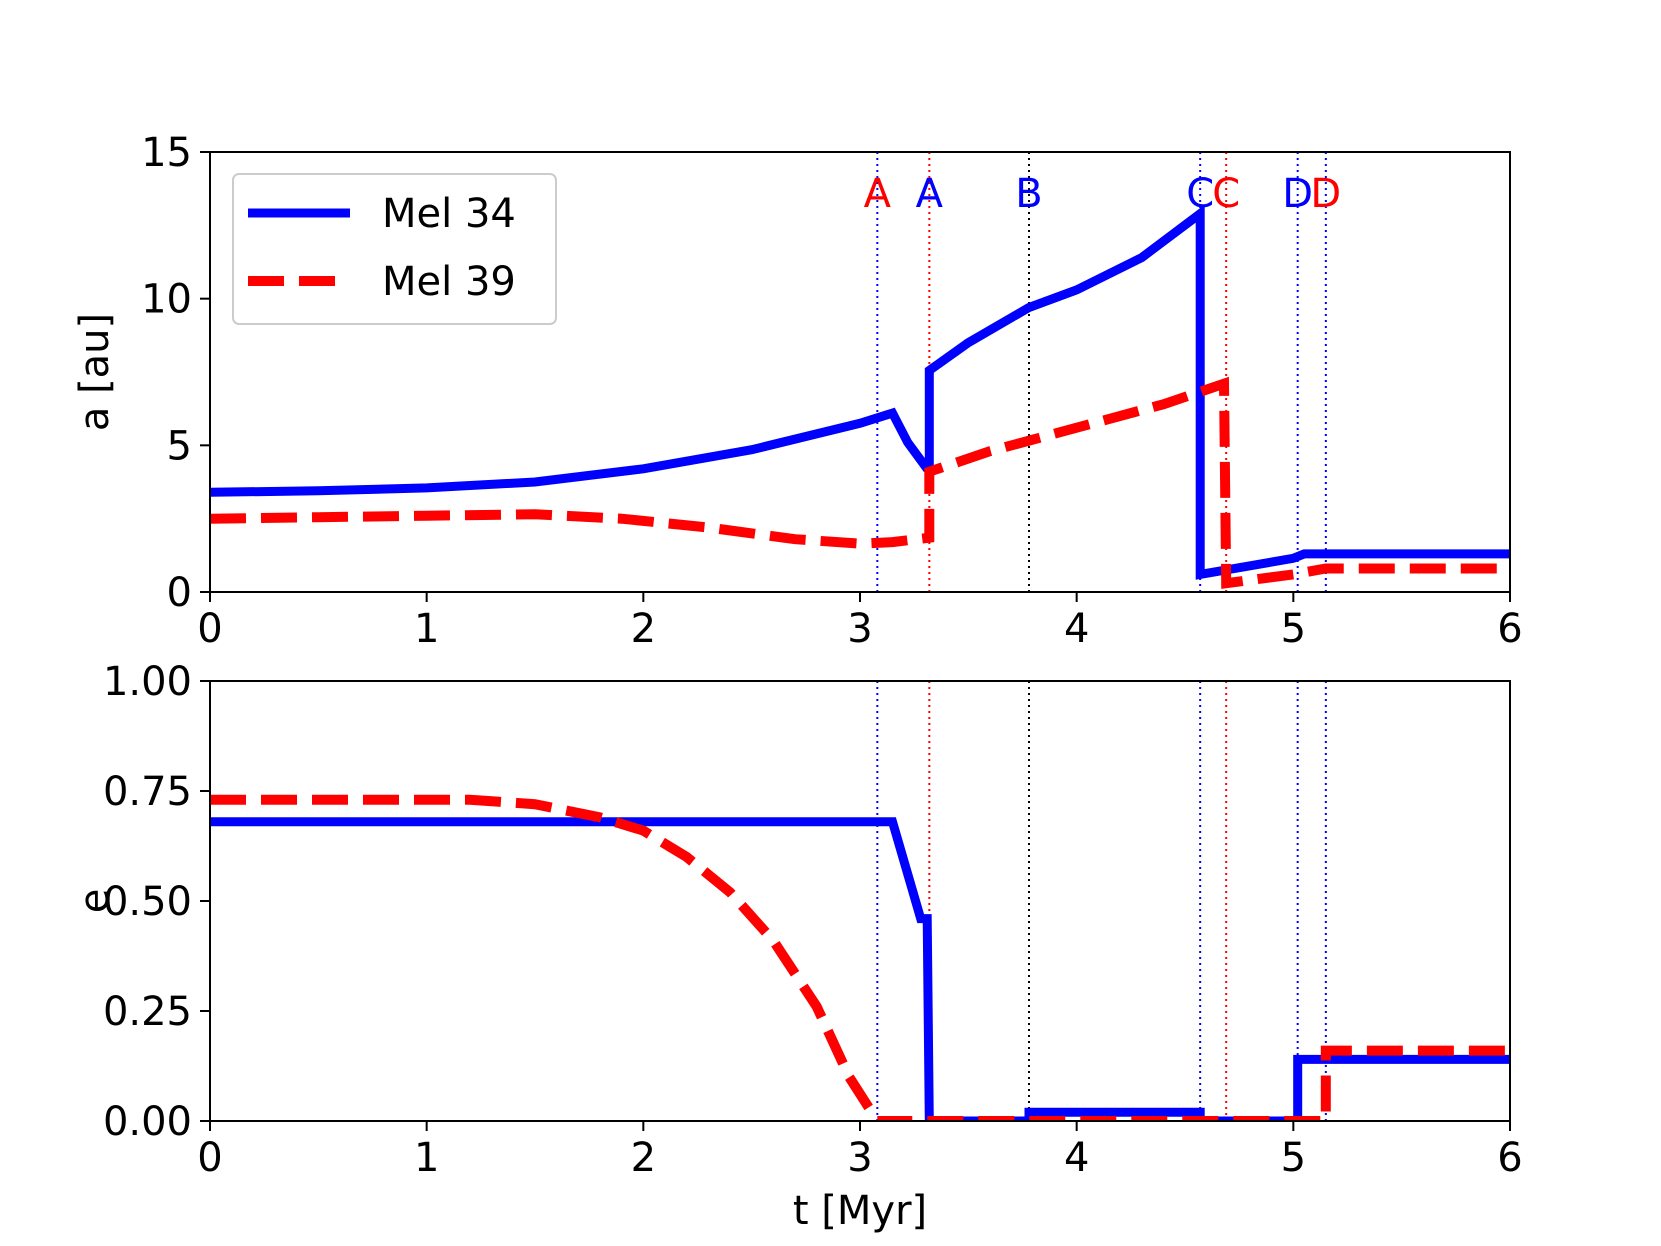  Describe the element at coordinates (1028, 194) in the screenshot. I see `event-label: B` at that location.